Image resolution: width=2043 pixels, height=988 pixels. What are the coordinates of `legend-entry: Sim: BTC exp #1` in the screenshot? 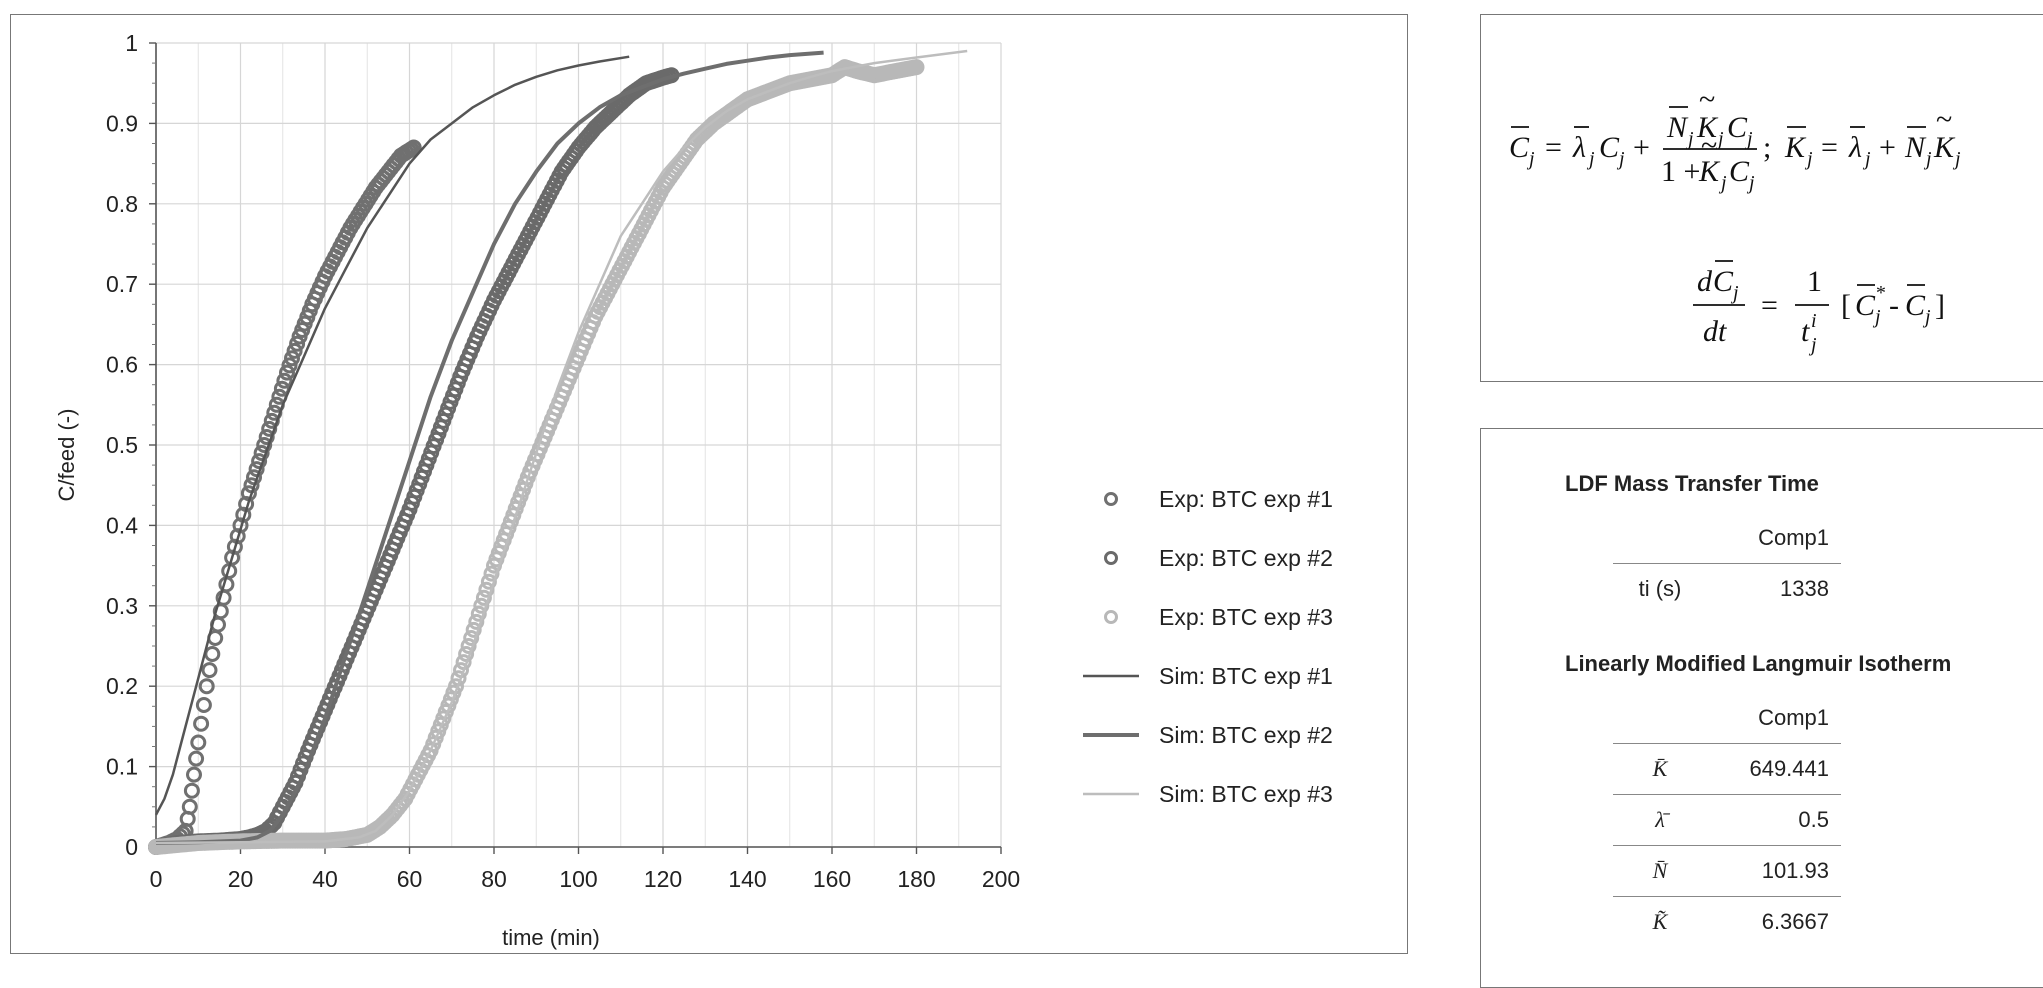 It's located at (1208, 676).